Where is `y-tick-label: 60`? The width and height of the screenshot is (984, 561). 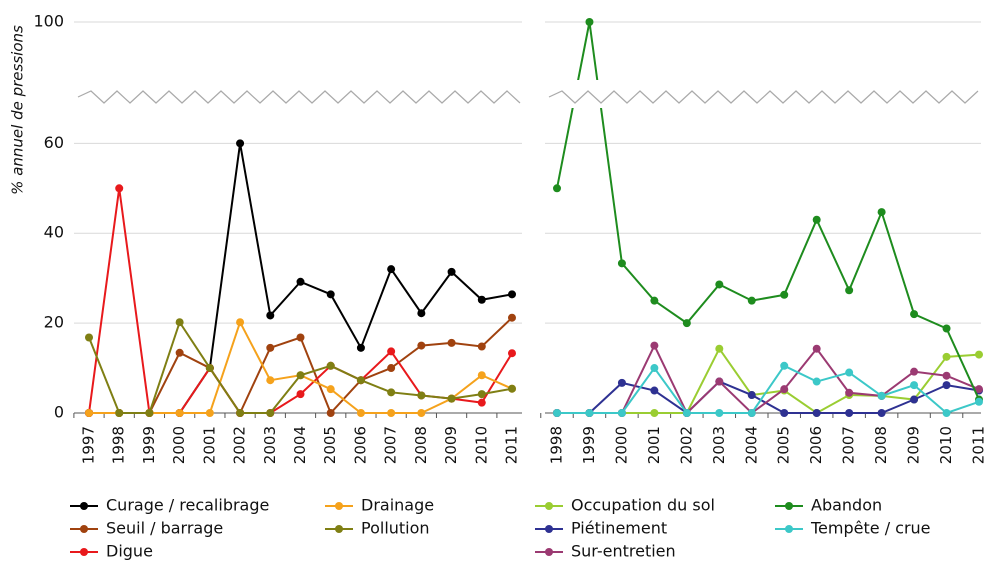
y-tick-label: 60 is located at coordinates (54, 142).